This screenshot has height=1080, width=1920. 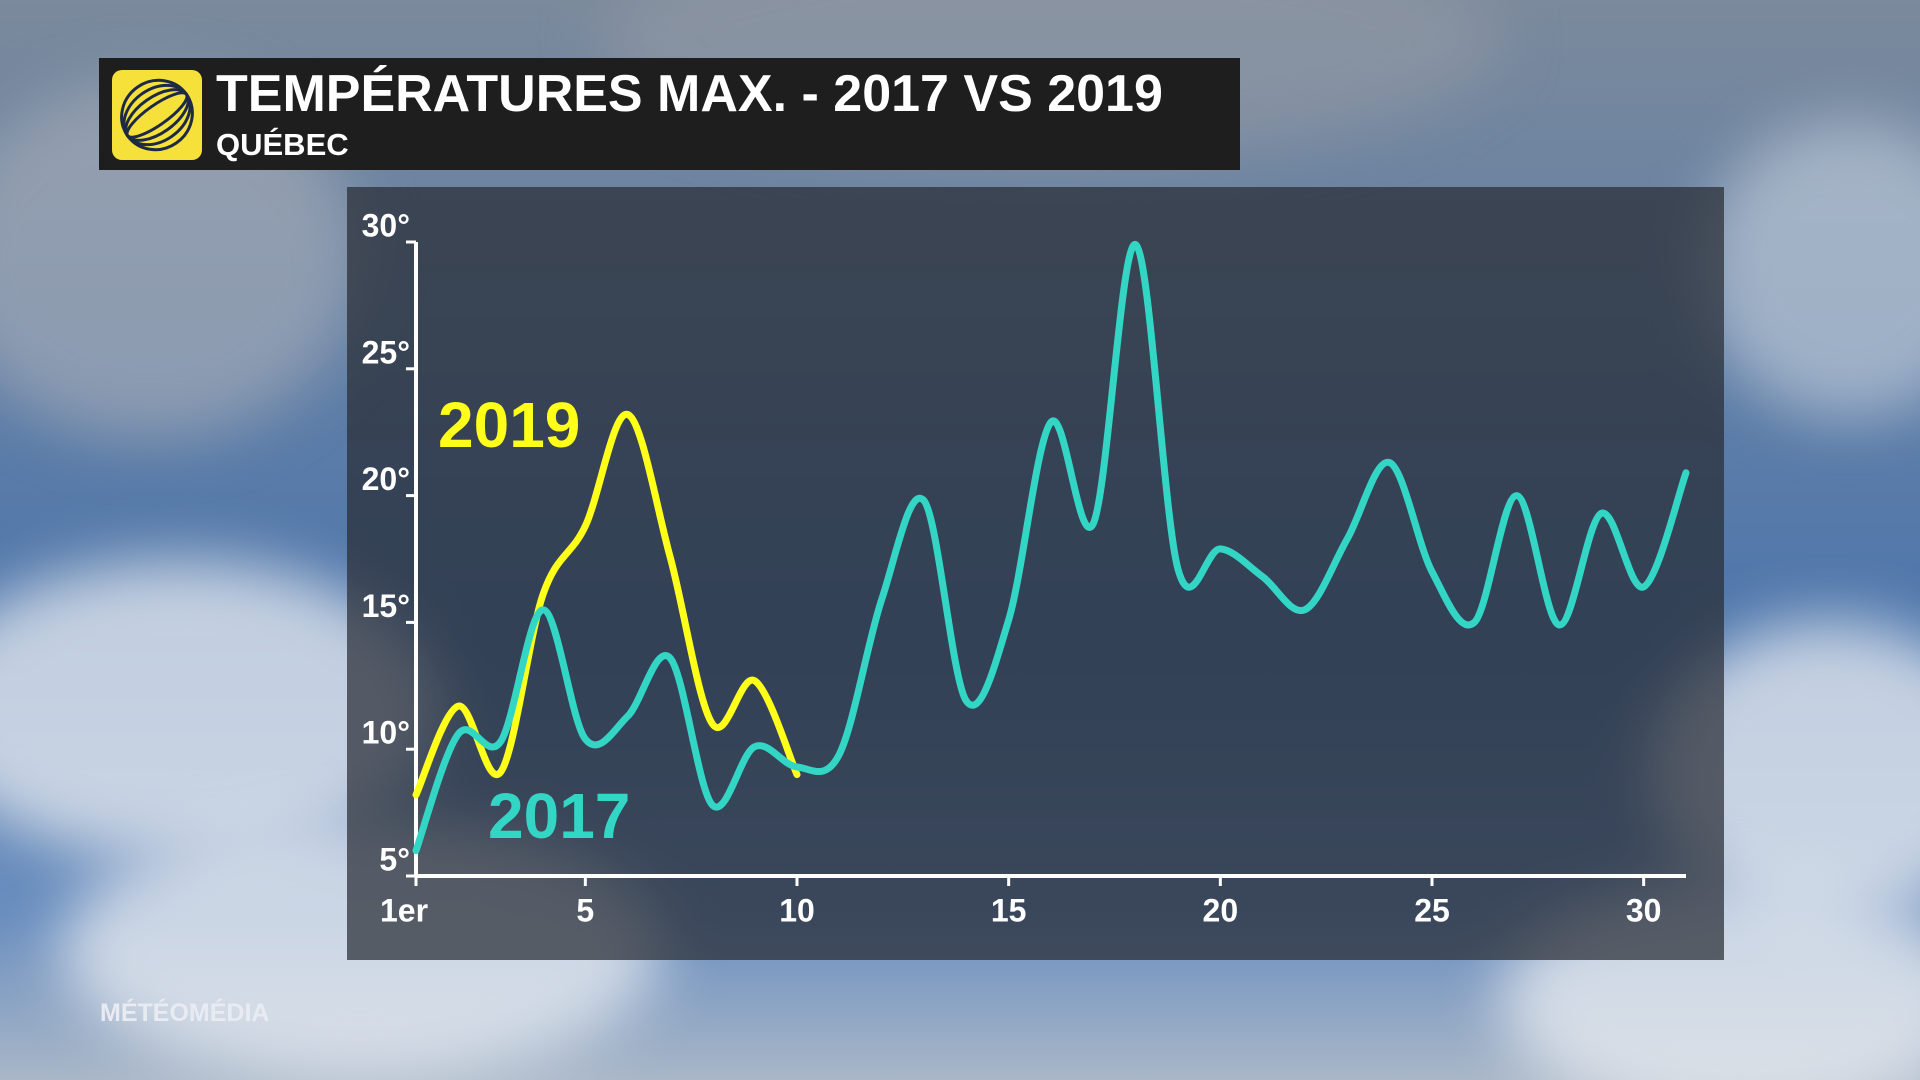 What do you see at coordinates (1432, 910) in the screenshot?
I see `x-tick-label: 25` at bounding box center [1432, 910].